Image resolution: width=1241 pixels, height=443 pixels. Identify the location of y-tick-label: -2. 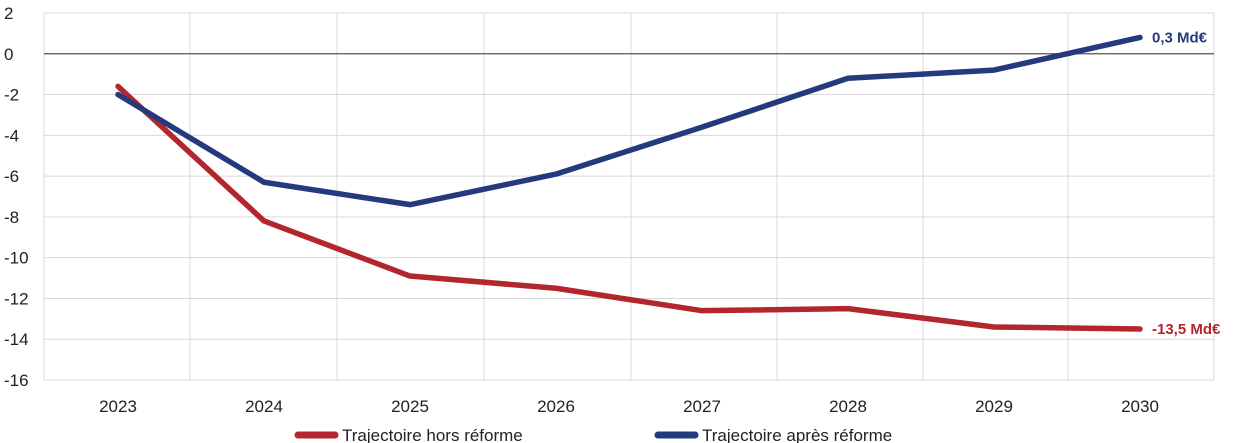
(11, 95).